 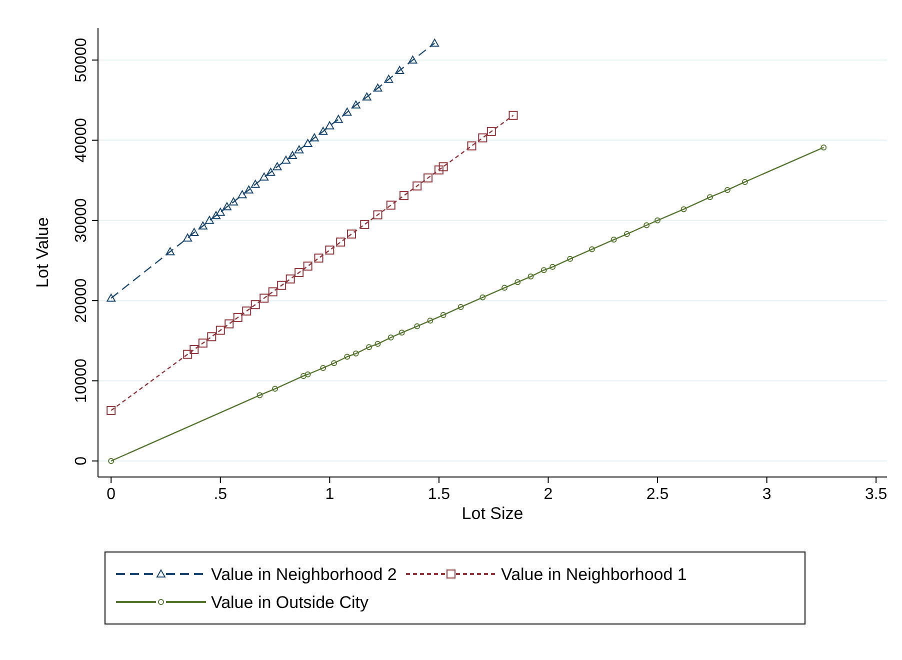 I want to click on legend-label: Value in Outside City, so click(x=290, y=602).